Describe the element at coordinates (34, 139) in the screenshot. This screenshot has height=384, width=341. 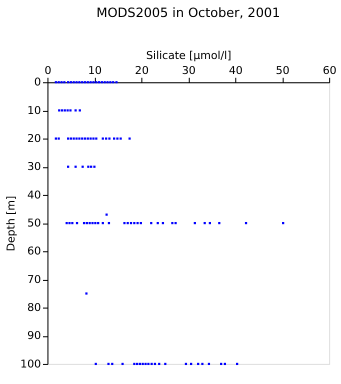
I see `y-tick-label: 20` at that location.